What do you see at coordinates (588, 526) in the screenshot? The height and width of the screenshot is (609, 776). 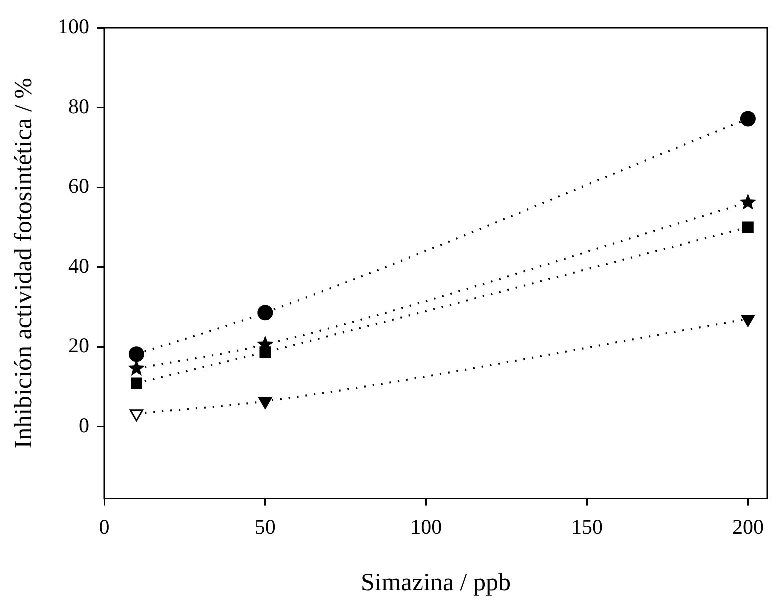 I see `x-tick-label: 150` at bounding box center [588, 526].